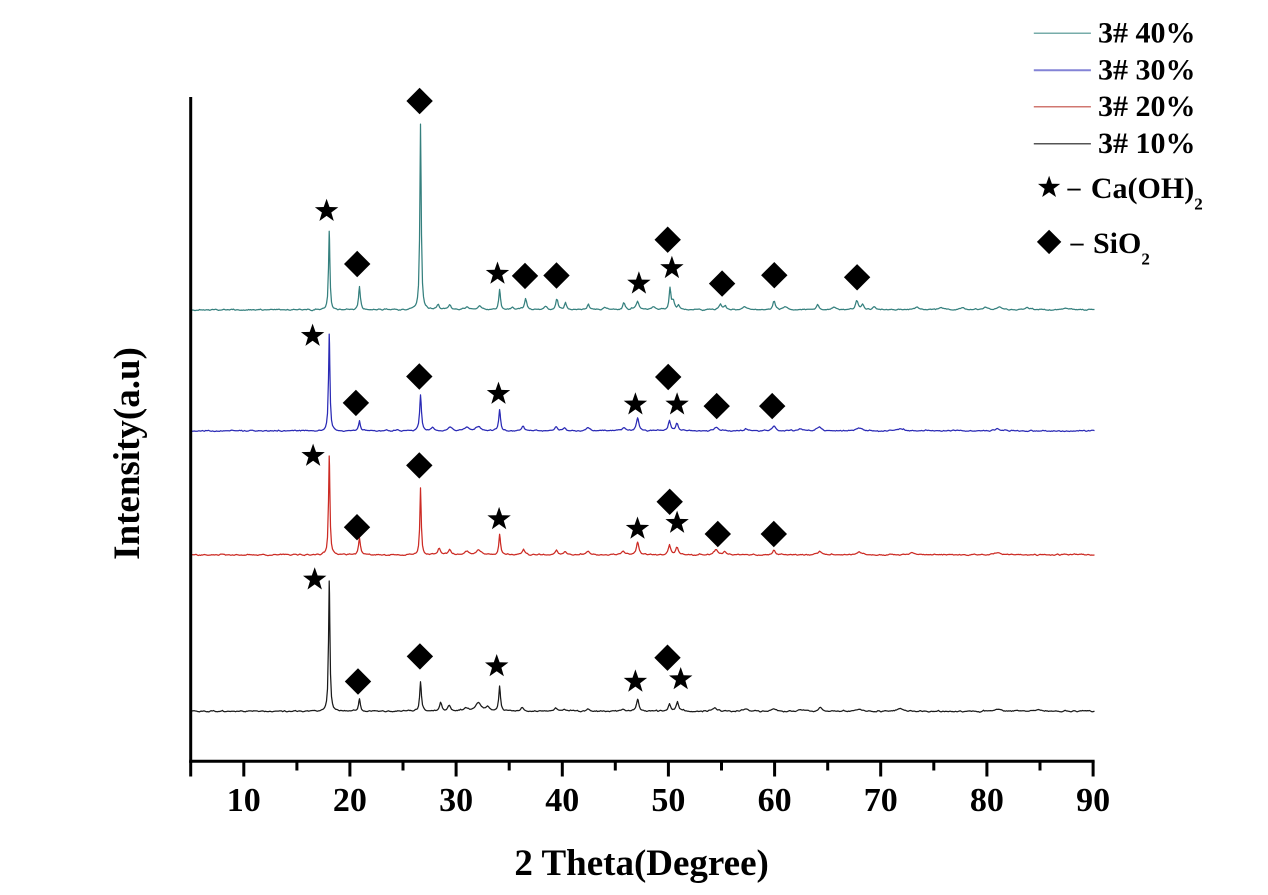 This screenshot has width=1268, height=895. What do you see at coordinates (562, 800) in the screenshot?
I see `svg-text: 40` at bounding box center [562, 800].